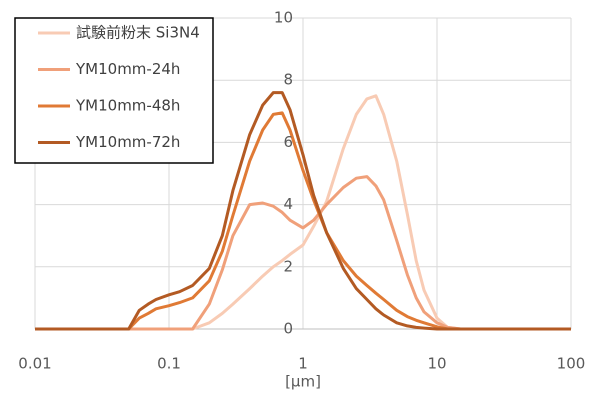 Image resolution: width=593 pixels, height=409 pixels. What do you see at coordinates (288, 142) in the screenshot?
I see `y-tick-label: 6` at bounding box center [288, 142].